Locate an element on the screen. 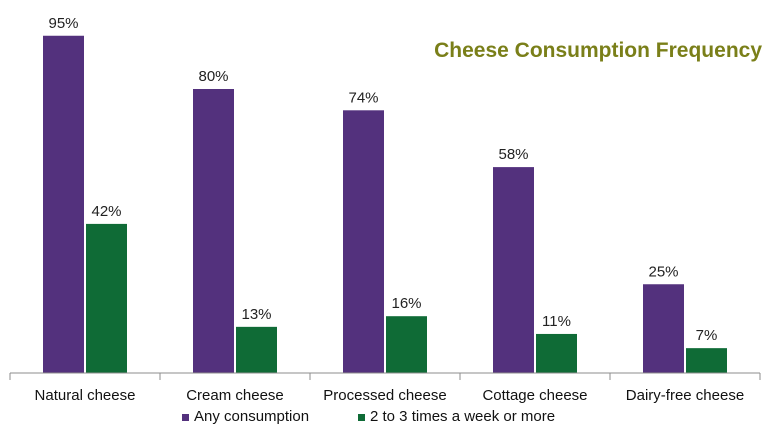 Image resolution: width=773 pixels, height=428 pixels. x-axis-ticks is located at coordinates (385, 376).